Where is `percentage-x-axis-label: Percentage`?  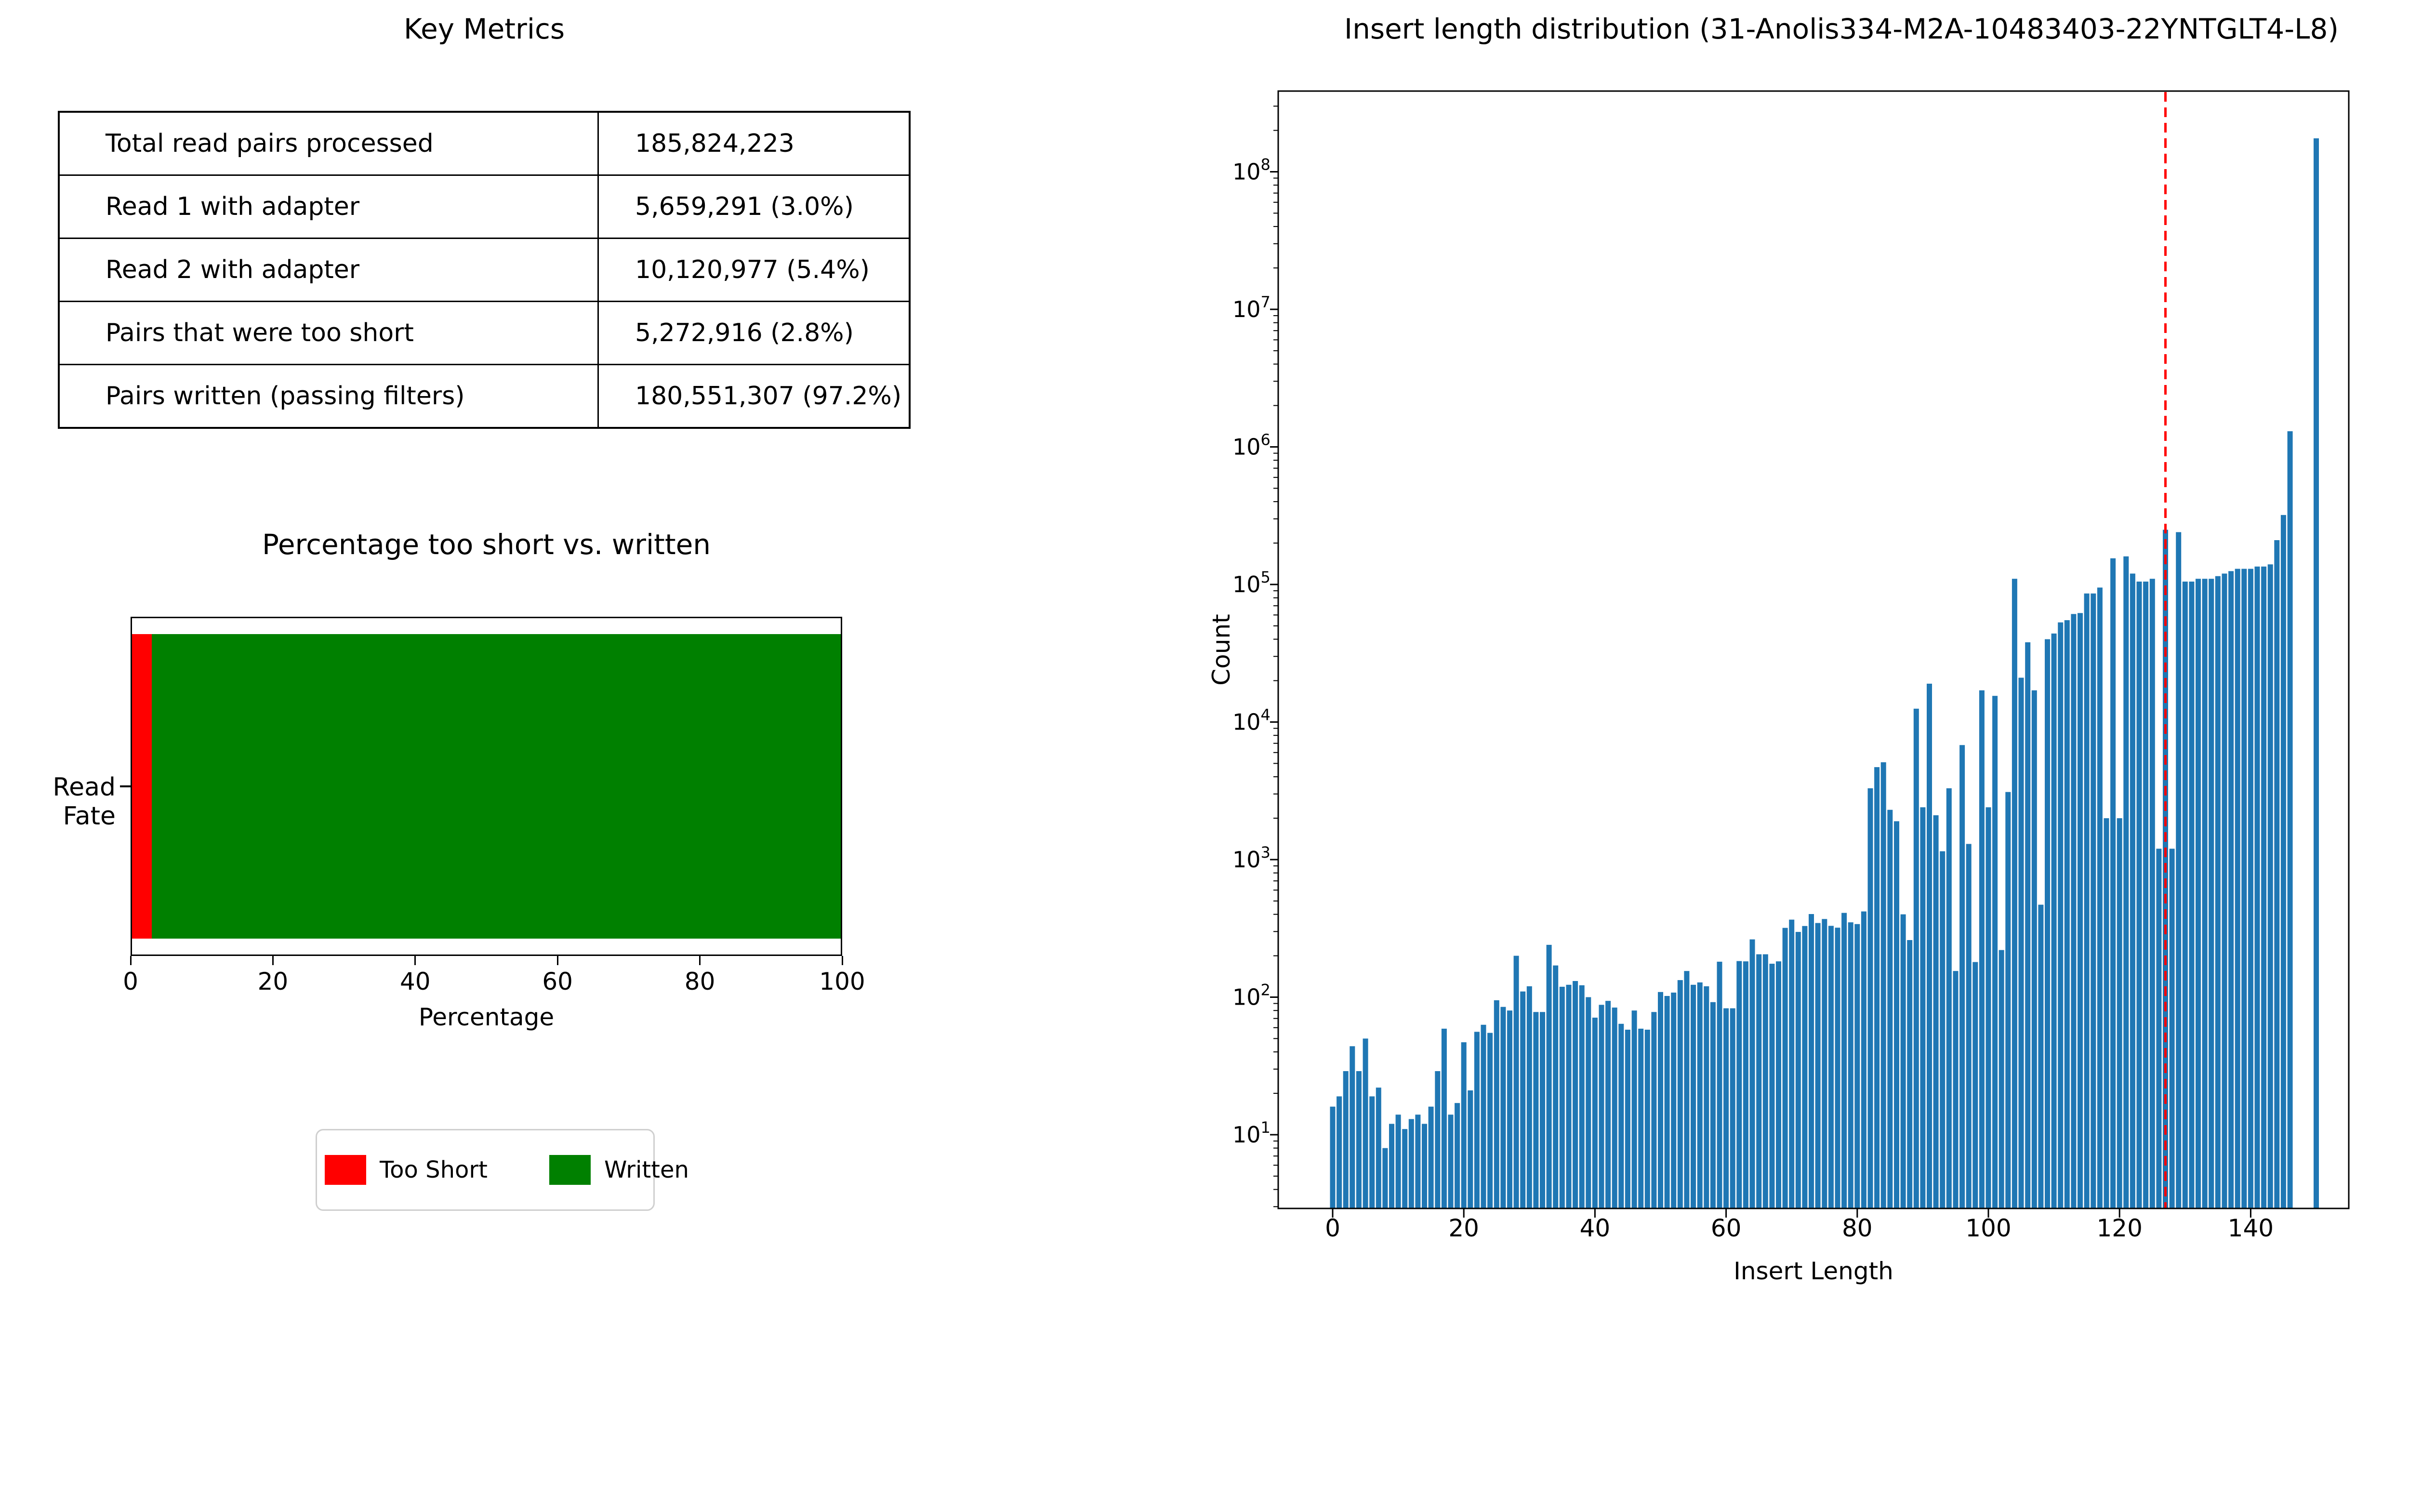 percentage-x-axis-label: Percentage is located at coordinates (486, 1017).